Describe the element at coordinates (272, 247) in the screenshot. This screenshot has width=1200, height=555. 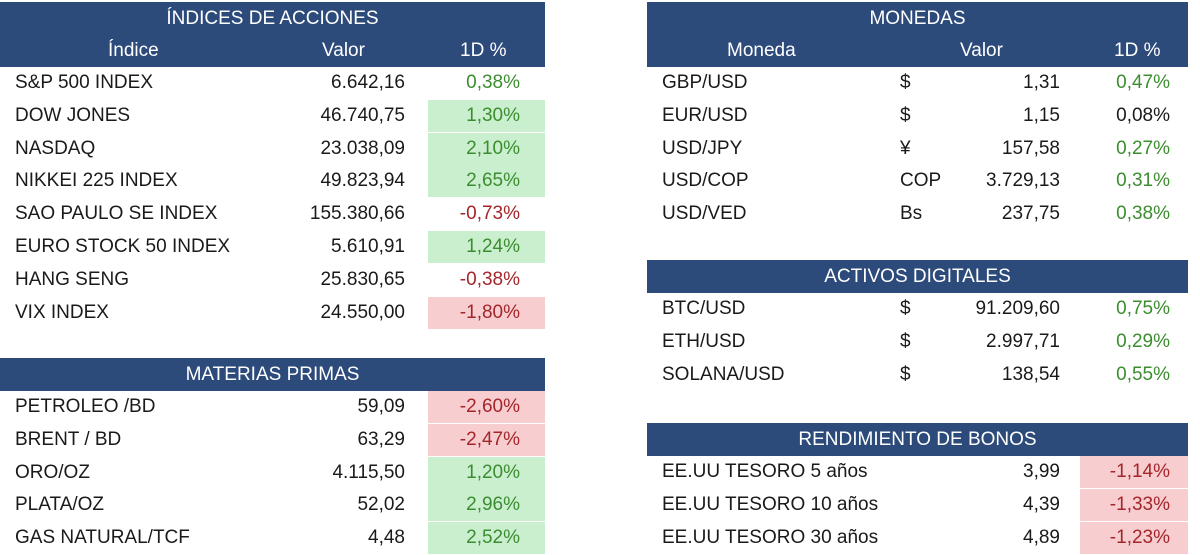
I see `table-row: EURO STOCK 50 INDEX 5.610,91 1,24%` at that location.